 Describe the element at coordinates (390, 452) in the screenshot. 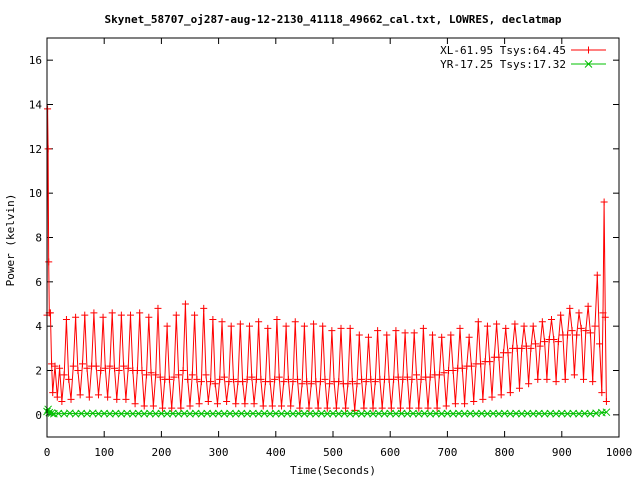

I see `x-tick-label: 600` at that location.